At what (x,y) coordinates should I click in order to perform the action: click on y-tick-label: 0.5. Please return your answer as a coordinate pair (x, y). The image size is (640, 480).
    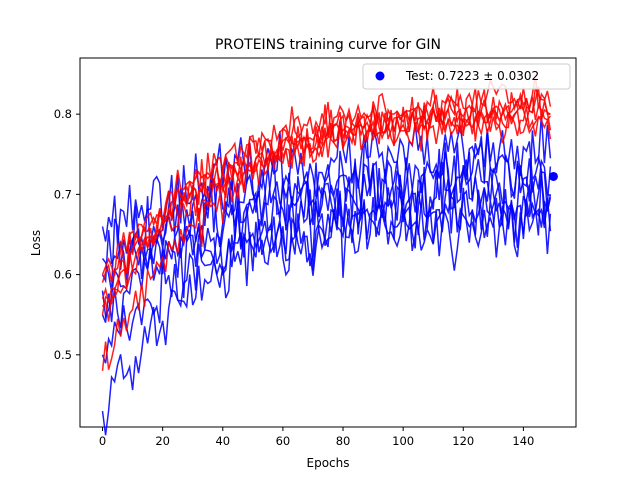
    Looking at the image, I should click on (63, 355).